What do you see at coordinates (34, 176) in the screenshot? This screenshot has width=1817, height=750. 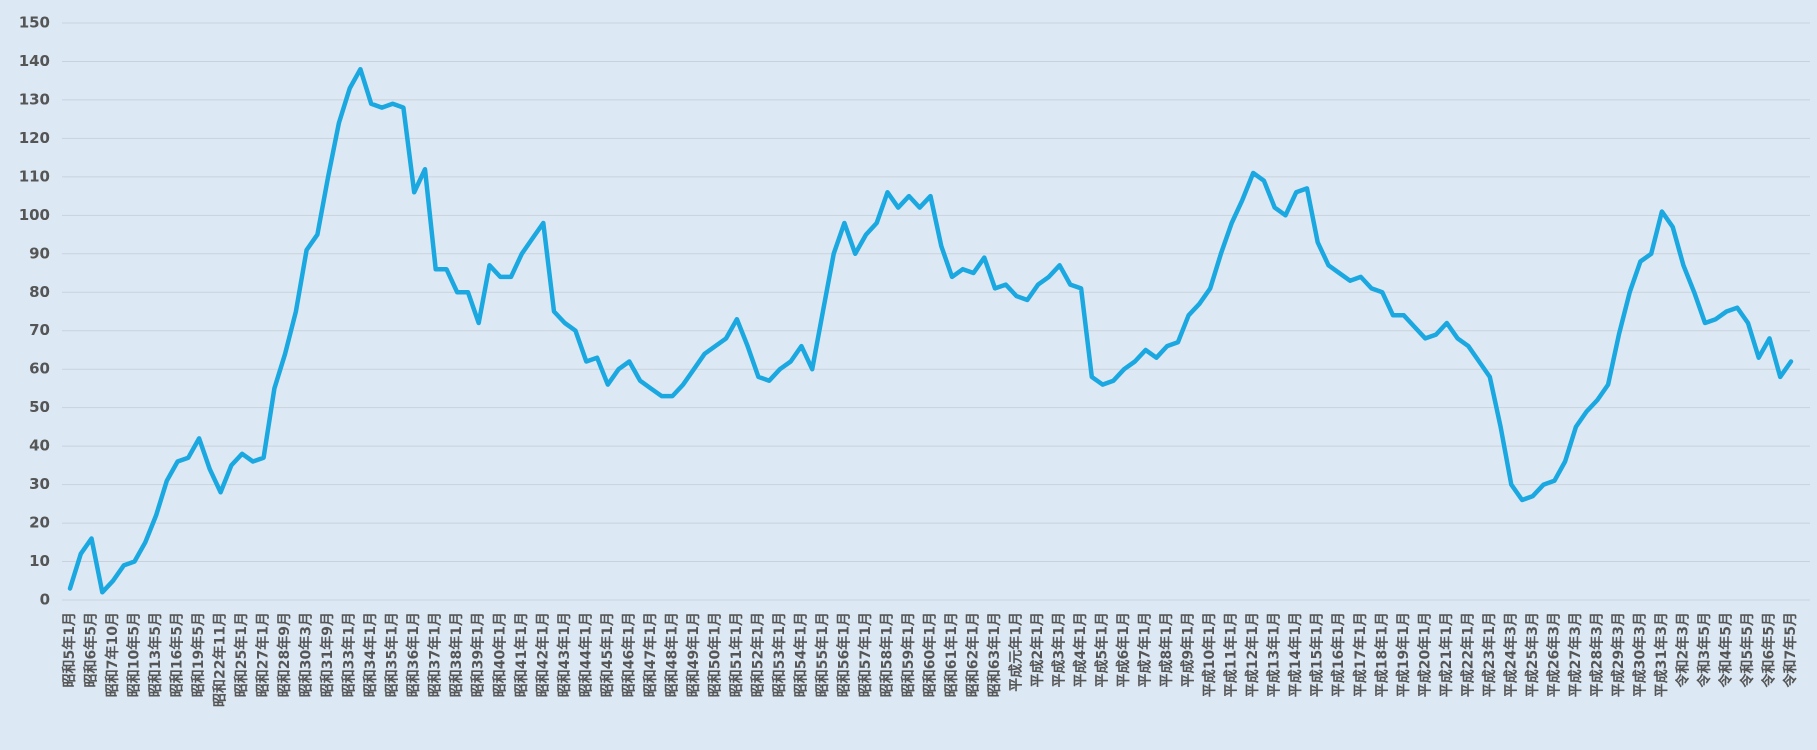 I see `y-tick-label: 110` at bounding box center [34, 176].